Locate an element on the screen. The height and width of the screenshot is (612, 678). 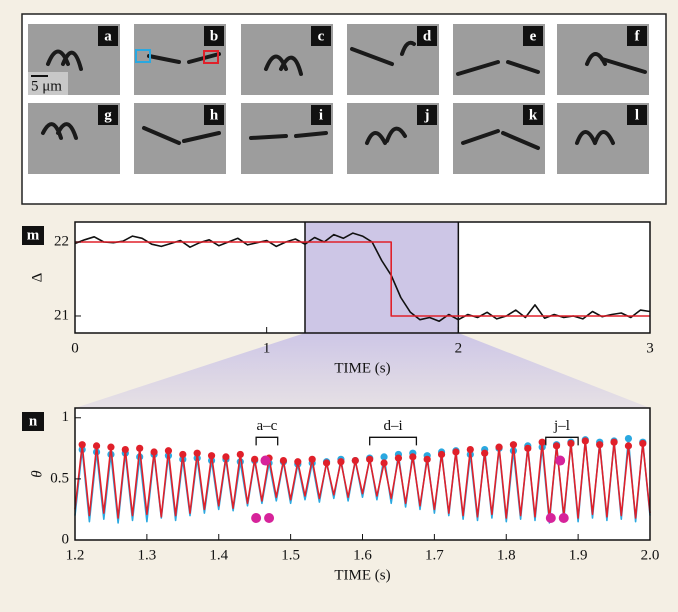
annotation: d–i is located at coordinates (392, 426).